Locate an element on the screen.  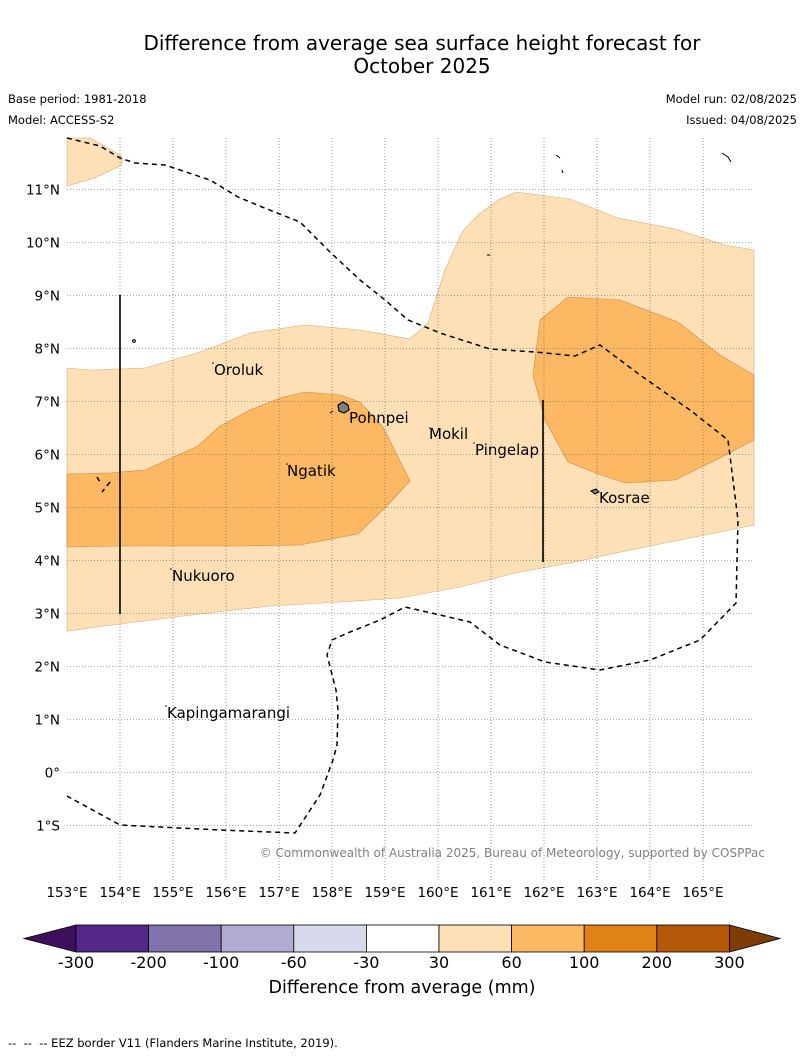
place-label-ngatik: Ngatik is located at coordinates (311, 471).